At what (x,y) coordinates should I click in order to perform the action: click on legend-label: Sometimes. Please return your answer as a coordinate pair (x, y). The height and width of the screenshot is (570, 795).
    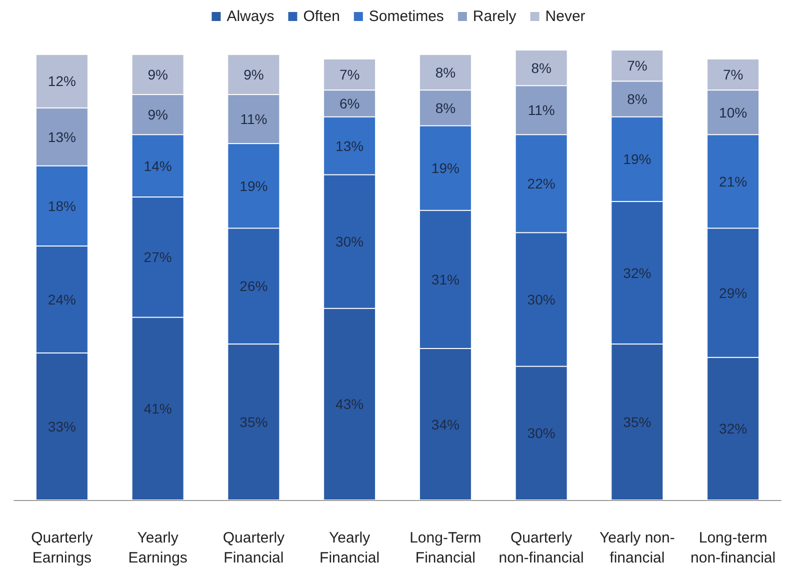
    Looking at the image, I should click on (406, 16).